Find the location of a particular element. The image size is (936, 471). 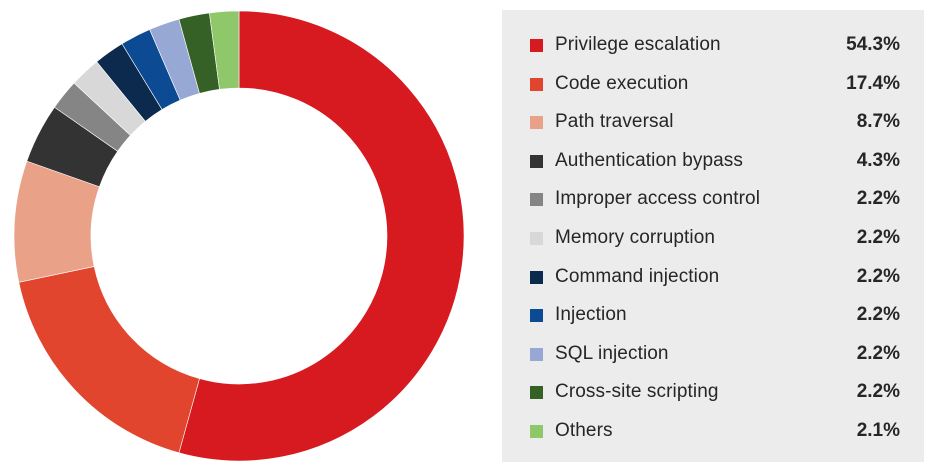

legend-label: Path traversal is located at coordinates (614, 122).